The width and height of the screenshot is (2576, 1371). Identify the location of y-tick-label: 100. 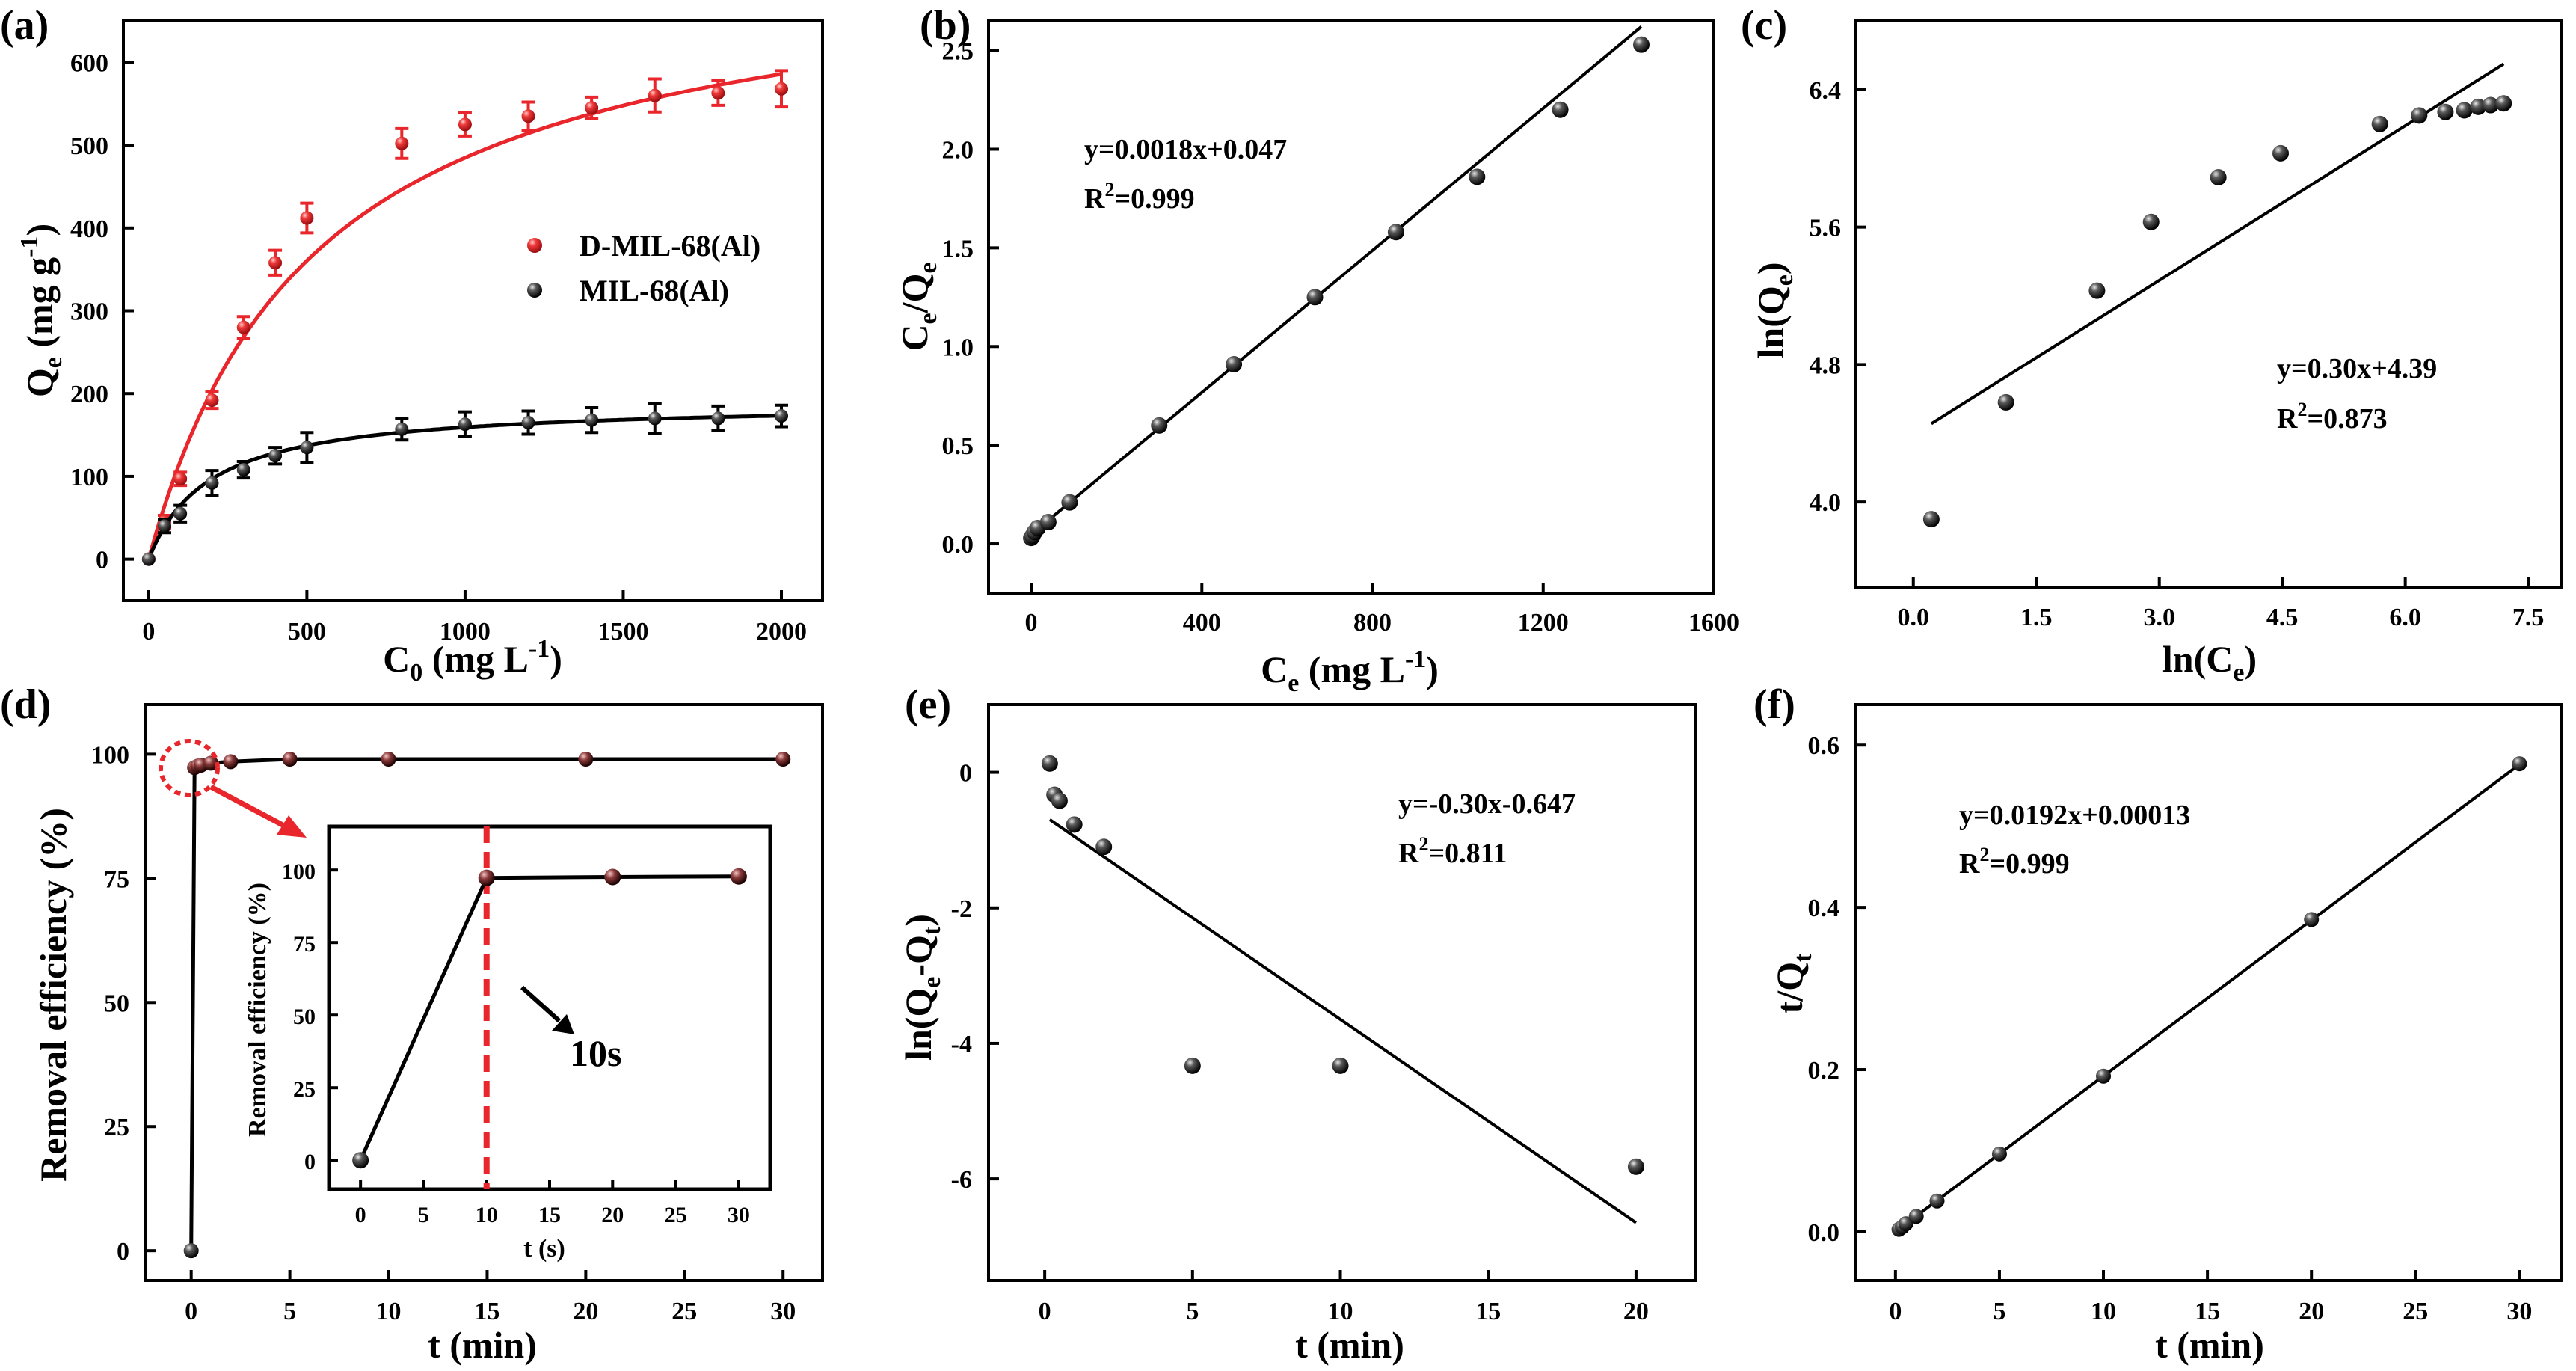
(89, 477).